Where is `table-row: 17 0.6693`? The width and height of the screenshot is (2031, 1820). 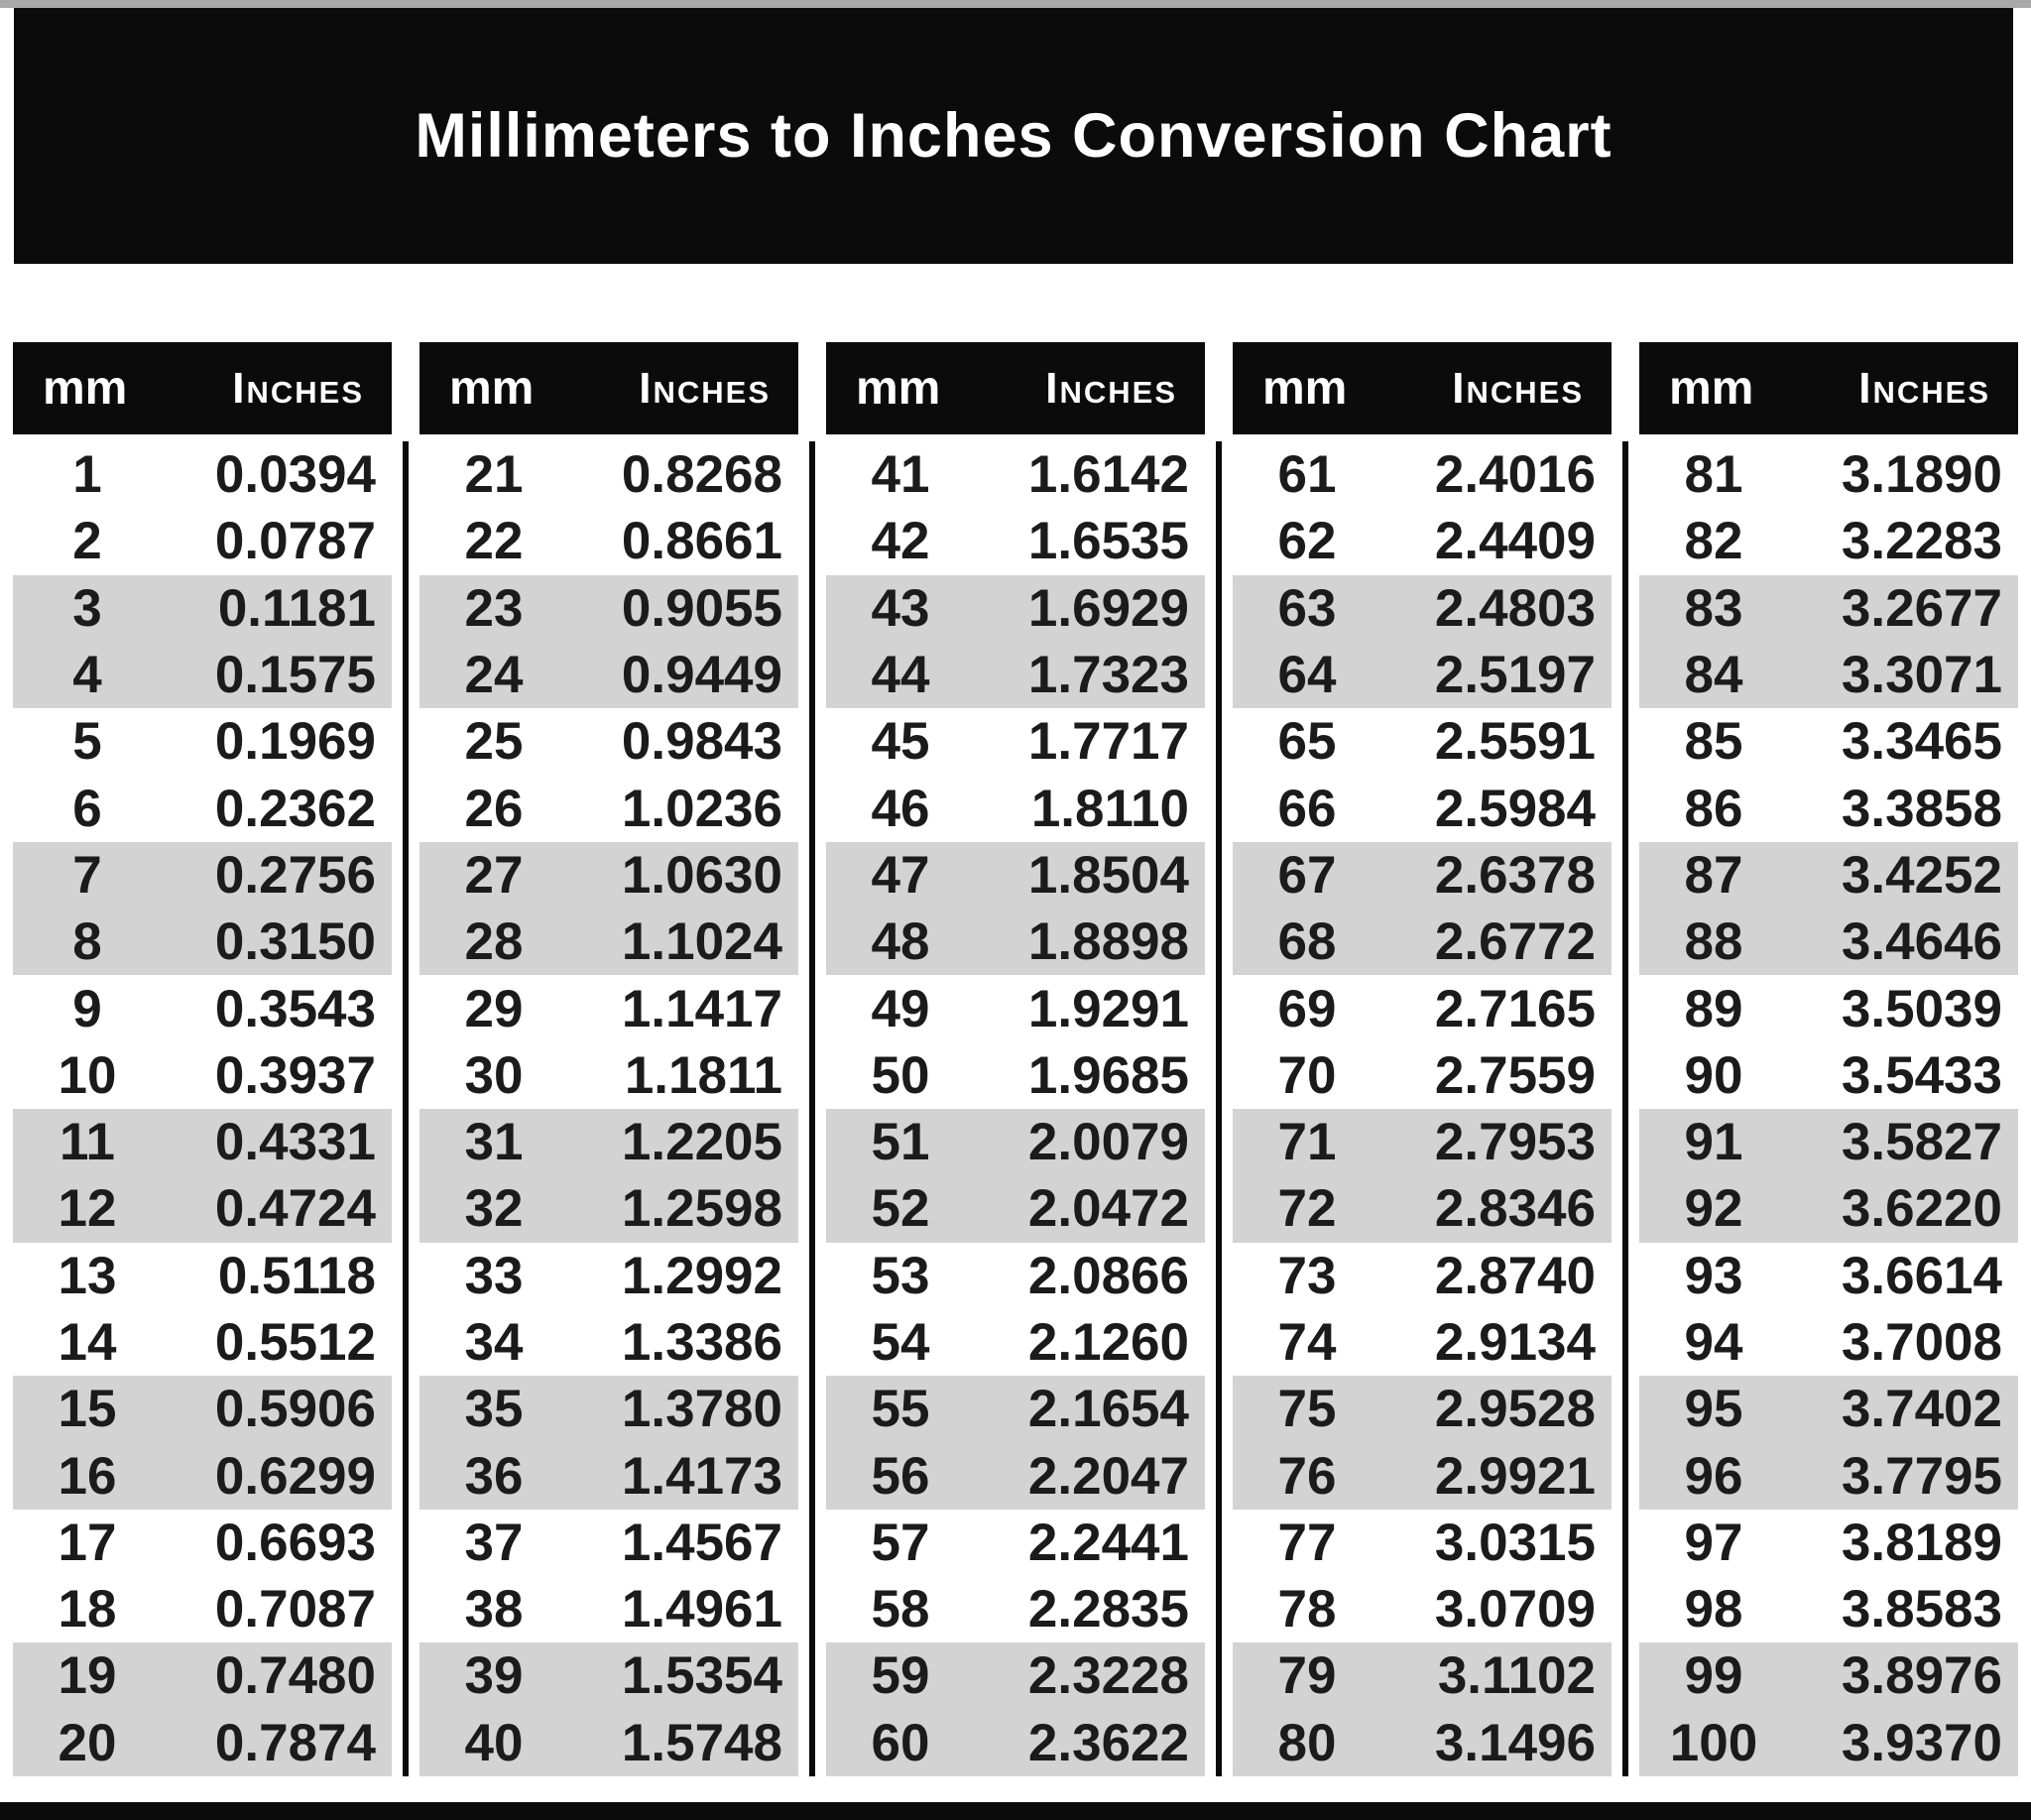 table-row: 17 0.6693 is located at coordinates (203, 1543).